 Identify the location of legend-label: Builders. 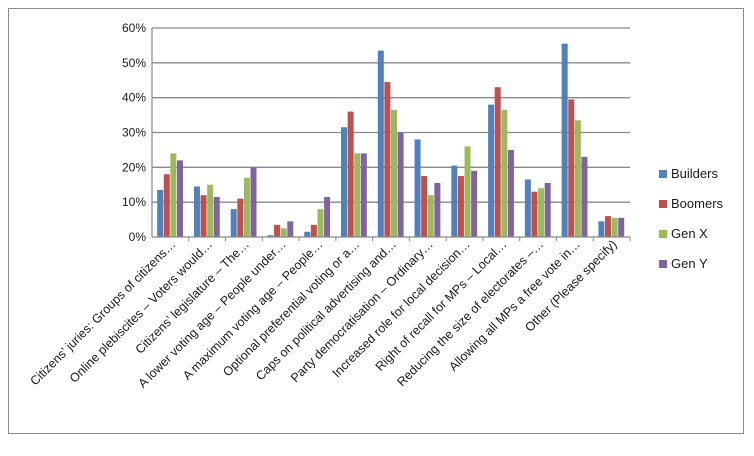
(694, 173).